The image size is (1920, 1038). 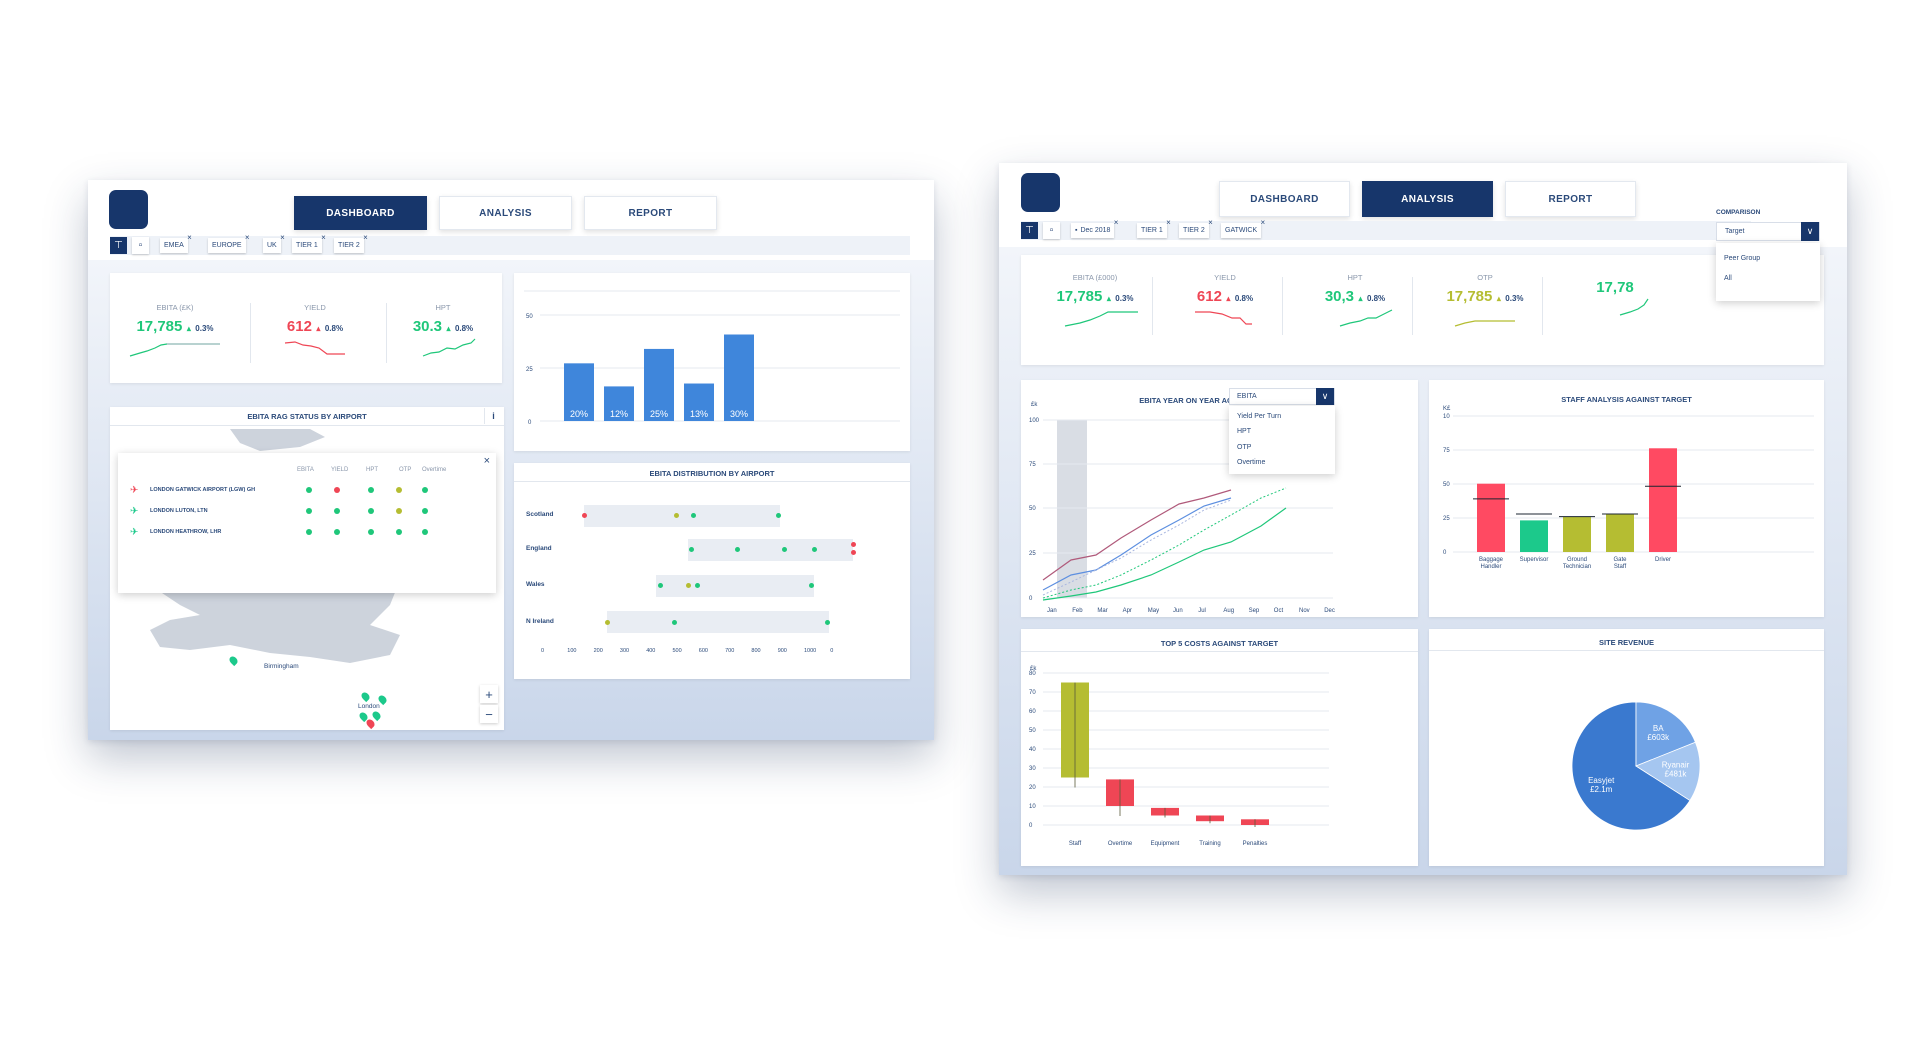 I want to click on kpi-yield: YIELD 612 ▴ 0.8%, so click(x=315, y=333).